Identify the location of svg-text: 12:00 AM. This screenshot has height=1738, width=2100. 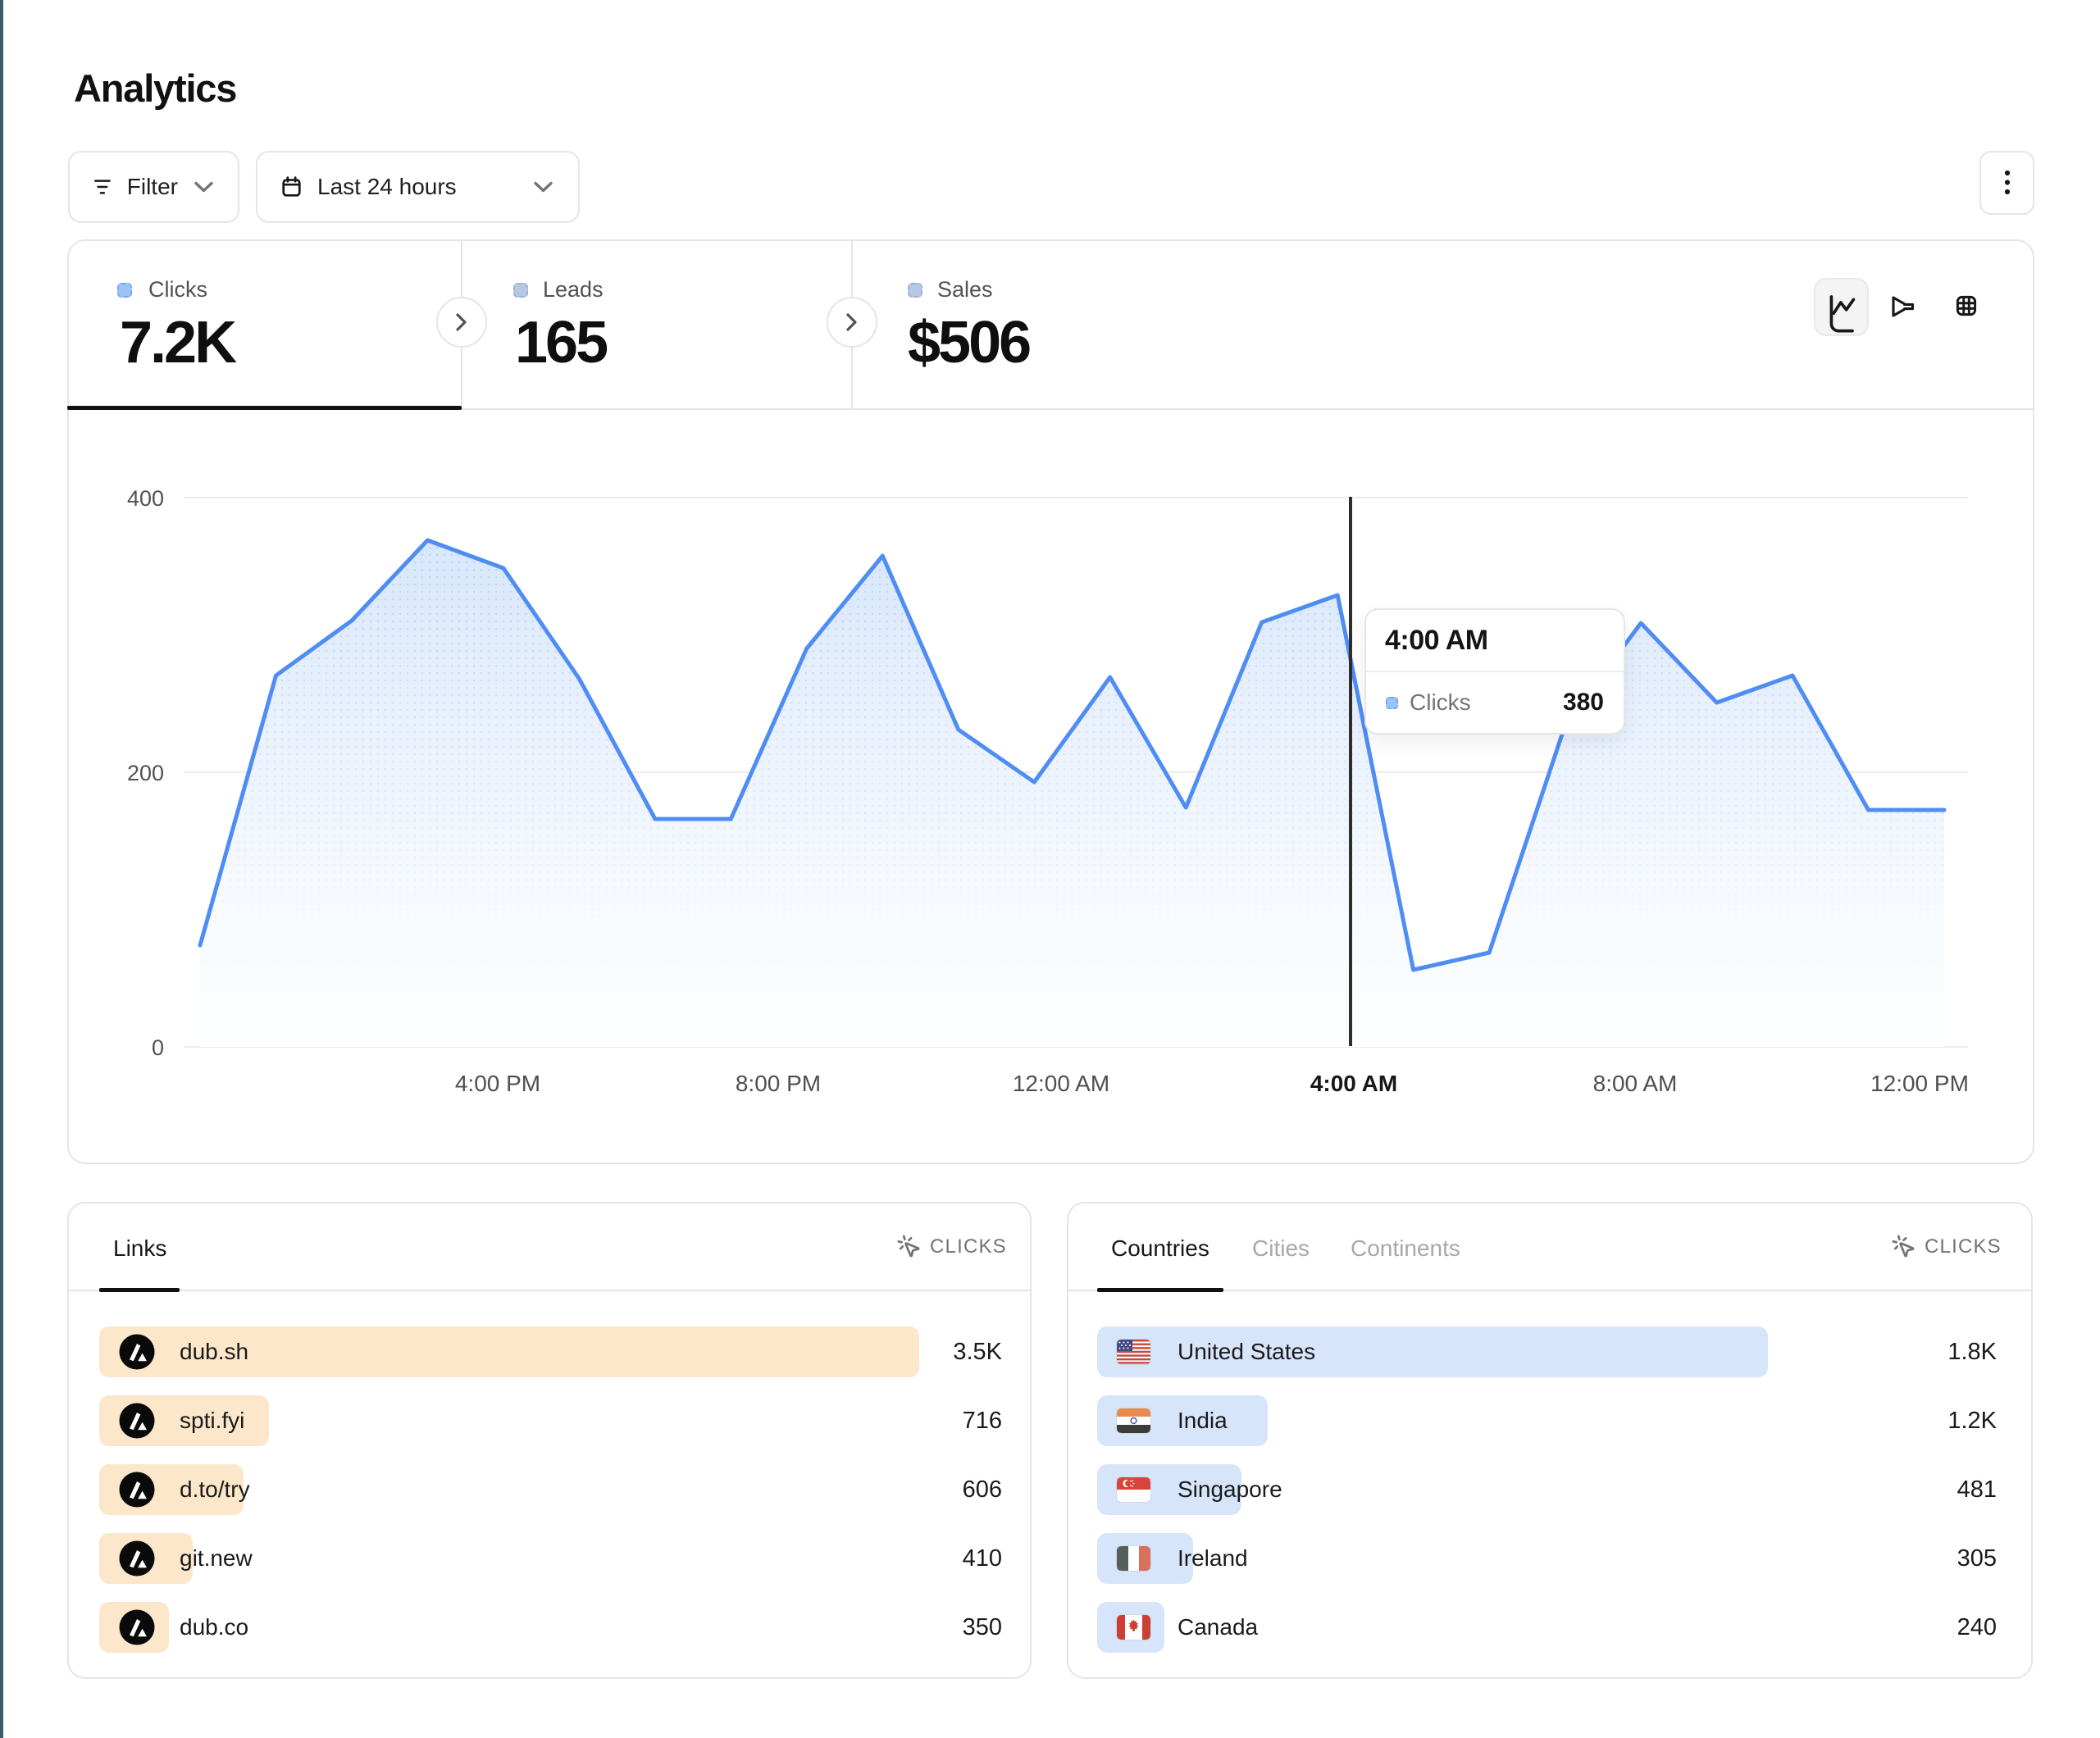
(1061, 1083).